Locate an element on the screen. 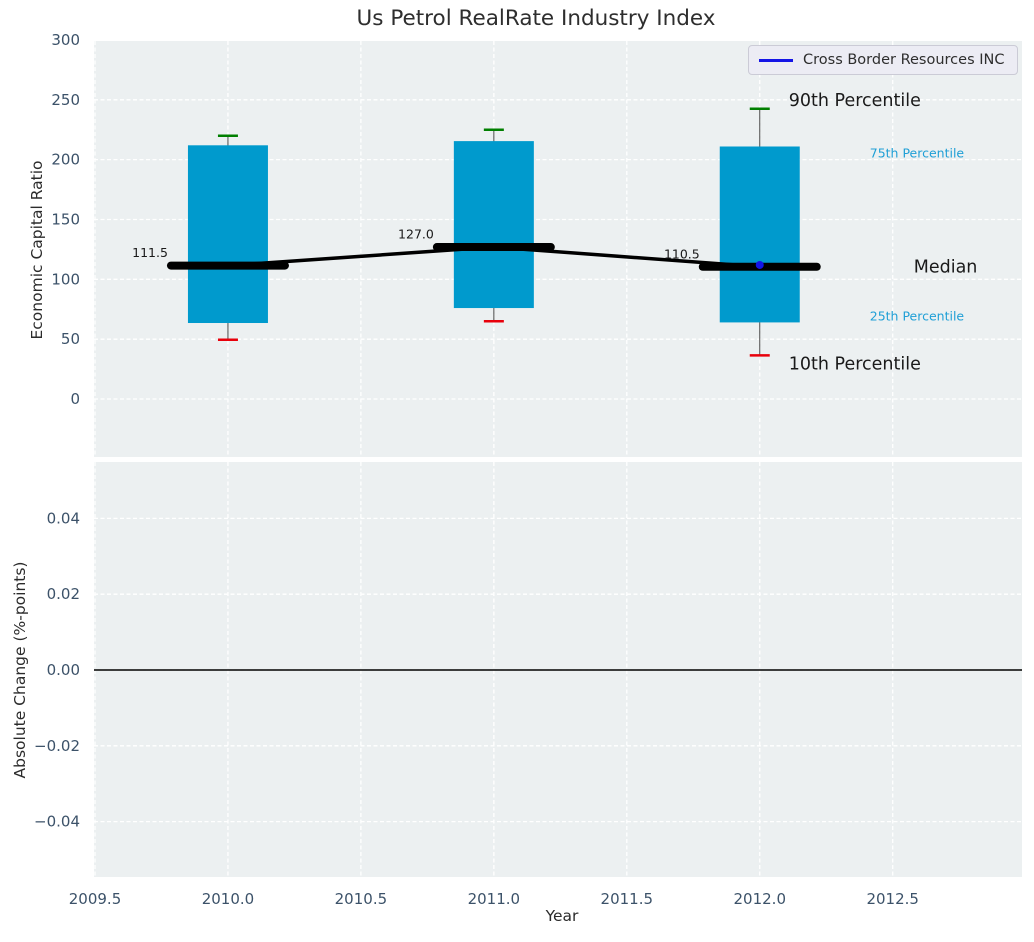 The image size is (1034, 942). y-tick-label-top: 250 is located at coordinates (65, 100).